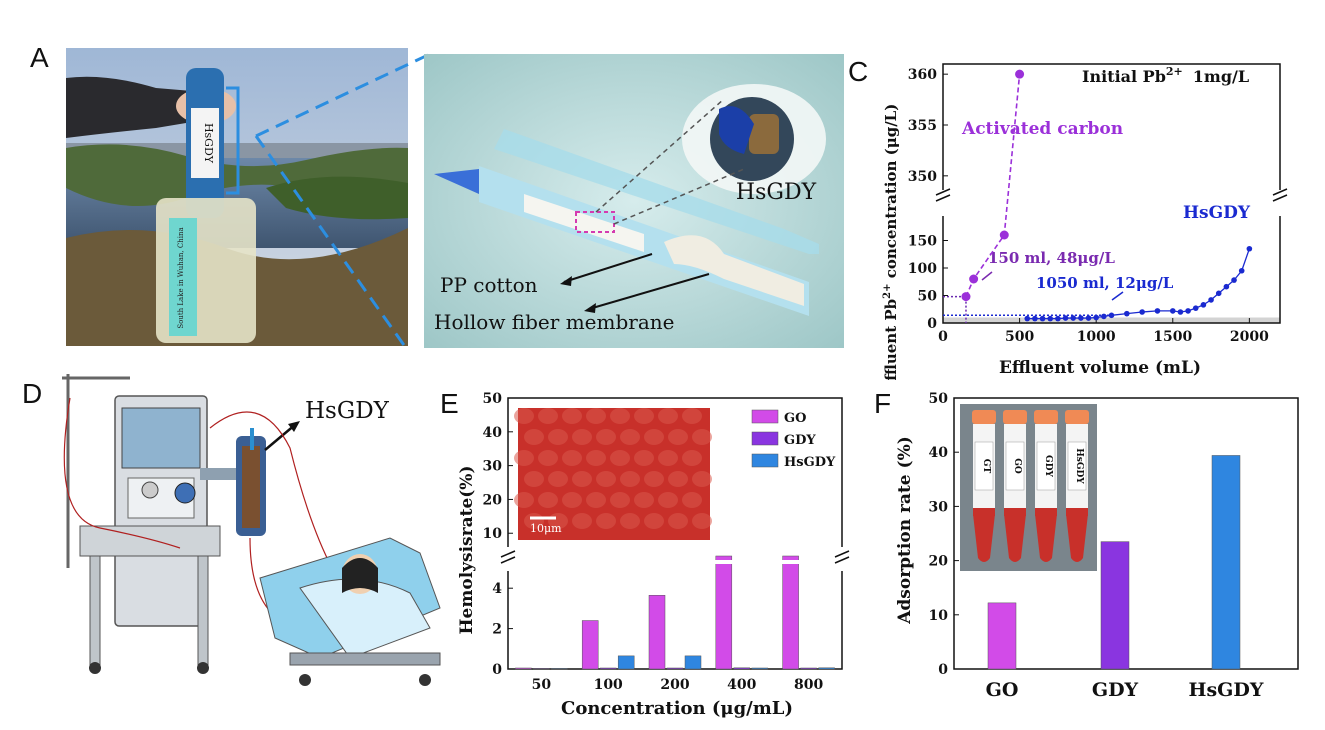  What do you see at coordinates (1002, 636) in the screenshot?
I see `f-bar-go` at bounding box center [1002, 636].